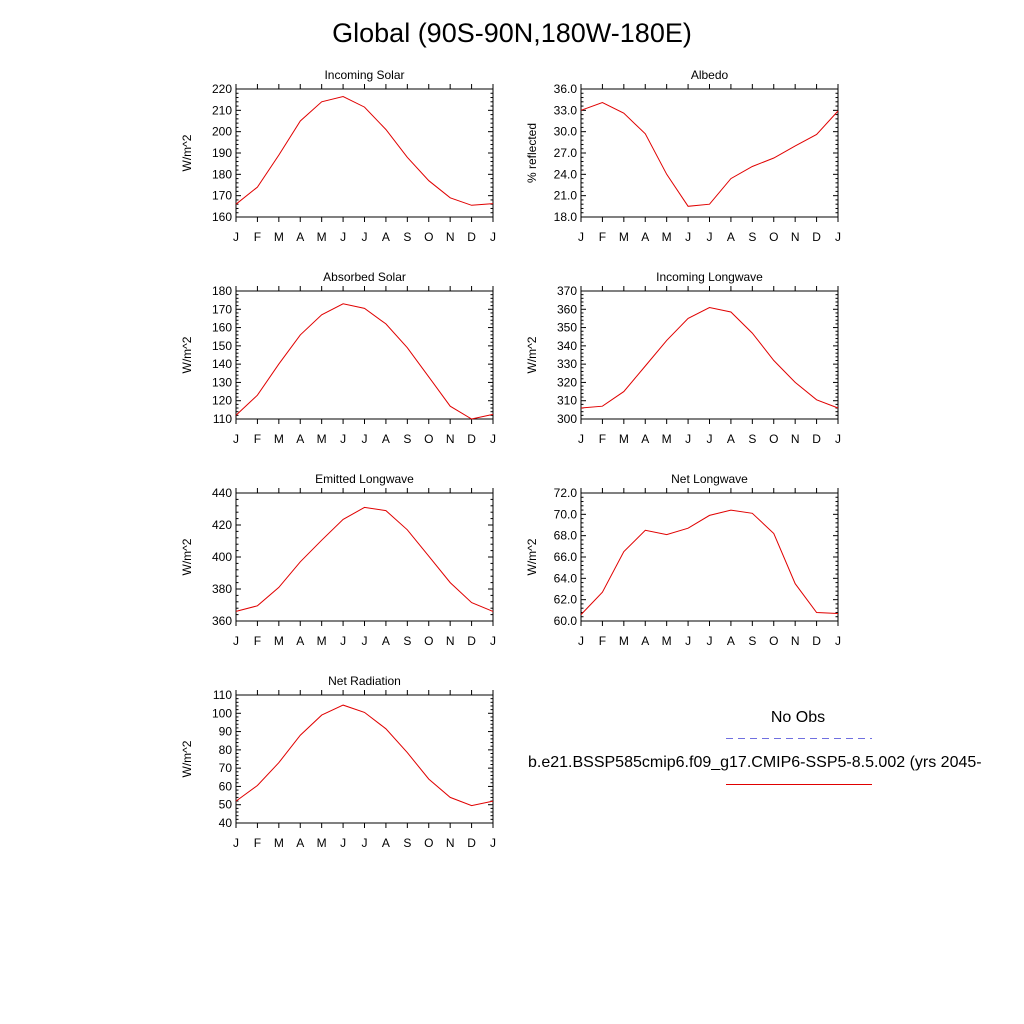  Describe the element at coordinates (471, 237) in the screenshot. I see `incoming-solar-xtick-label: D` at that location.